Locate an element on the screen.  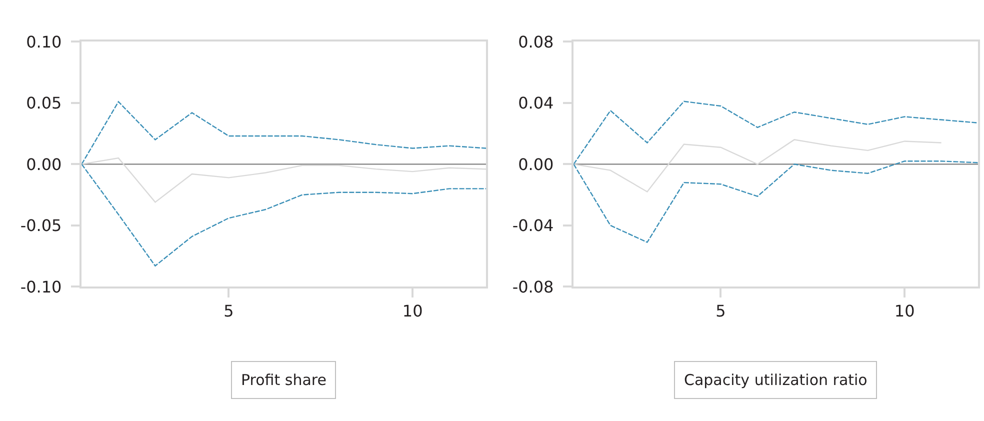
y-tick-label: 0.04 is located at coordinates (536, 103).